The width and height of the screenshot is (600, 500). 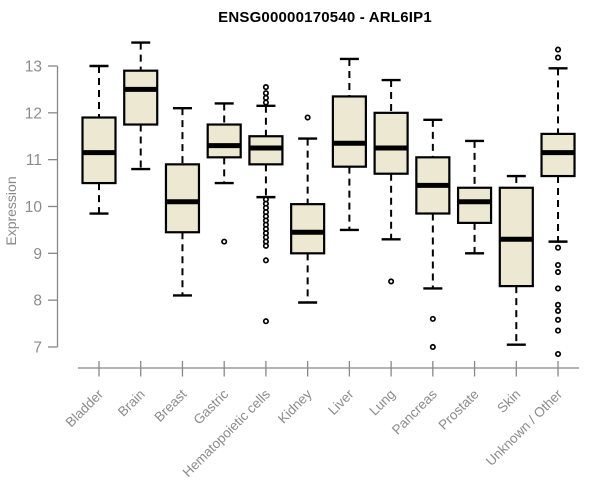 What do you see at coordinates (341, 402) in the screenshot?
I see `x-tick-label: Liver` at bounding box center [341, 402].